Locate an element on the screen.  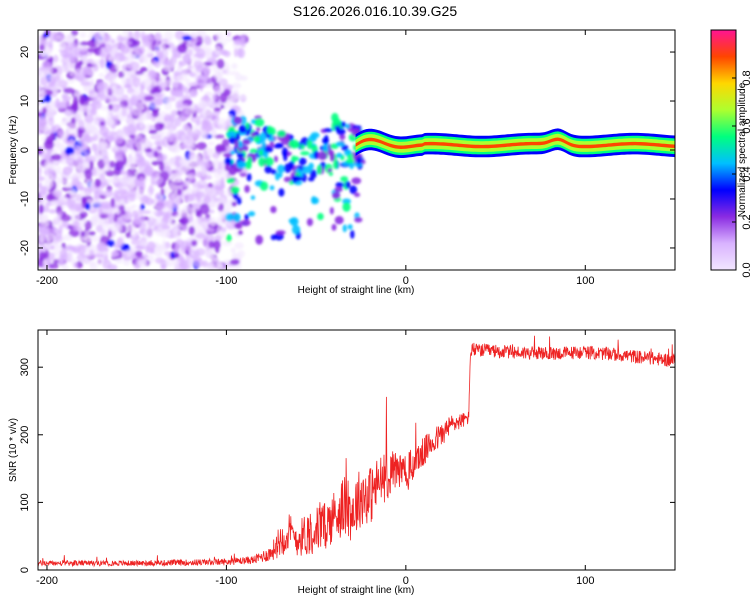
colorbar-ticks: 0.0 0.2 0.4 0.6 0.8 is located at coordinates (741, 174).